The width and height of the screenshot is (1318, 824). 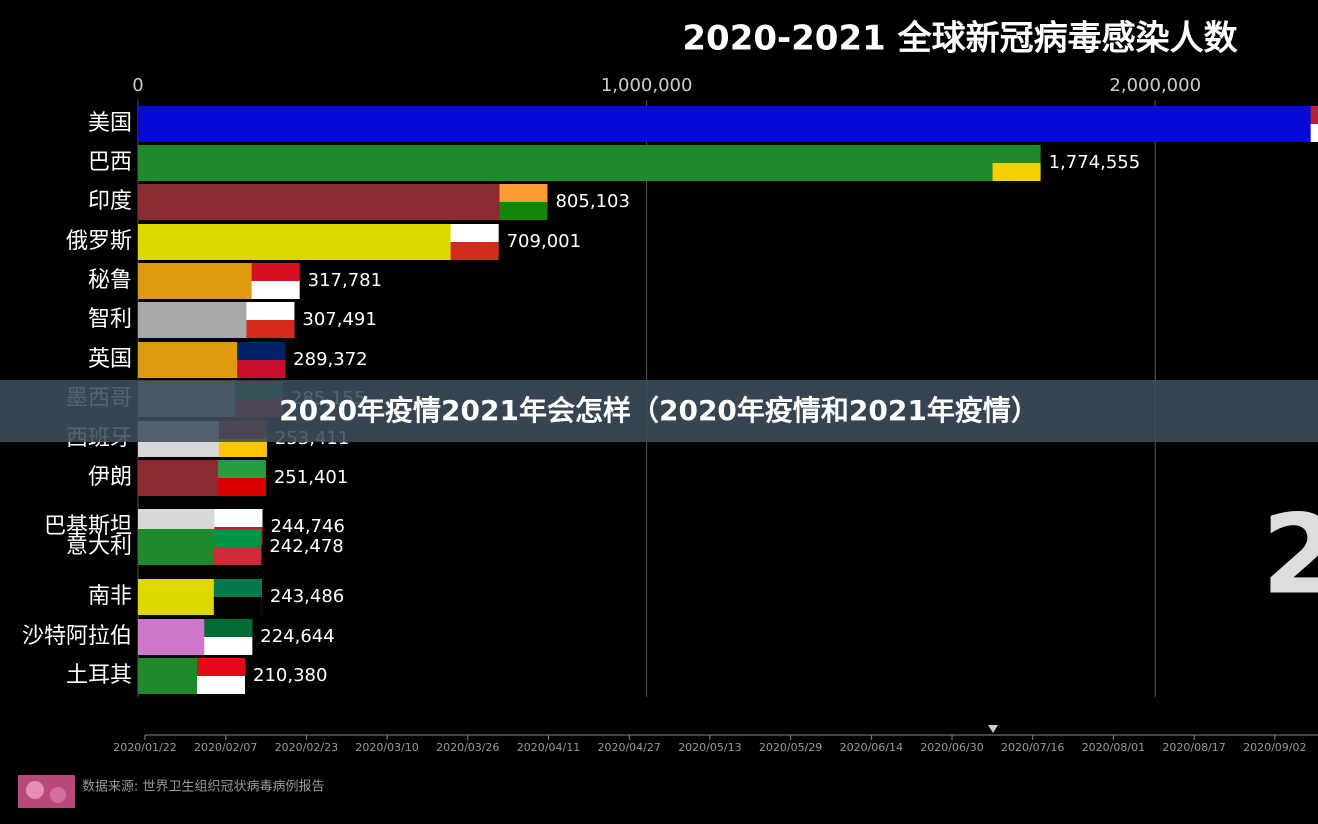 What do you see at coordinates (544, 241) in the screenshot?
I see `value-label: 709,001` at bounding box center [544, 241].